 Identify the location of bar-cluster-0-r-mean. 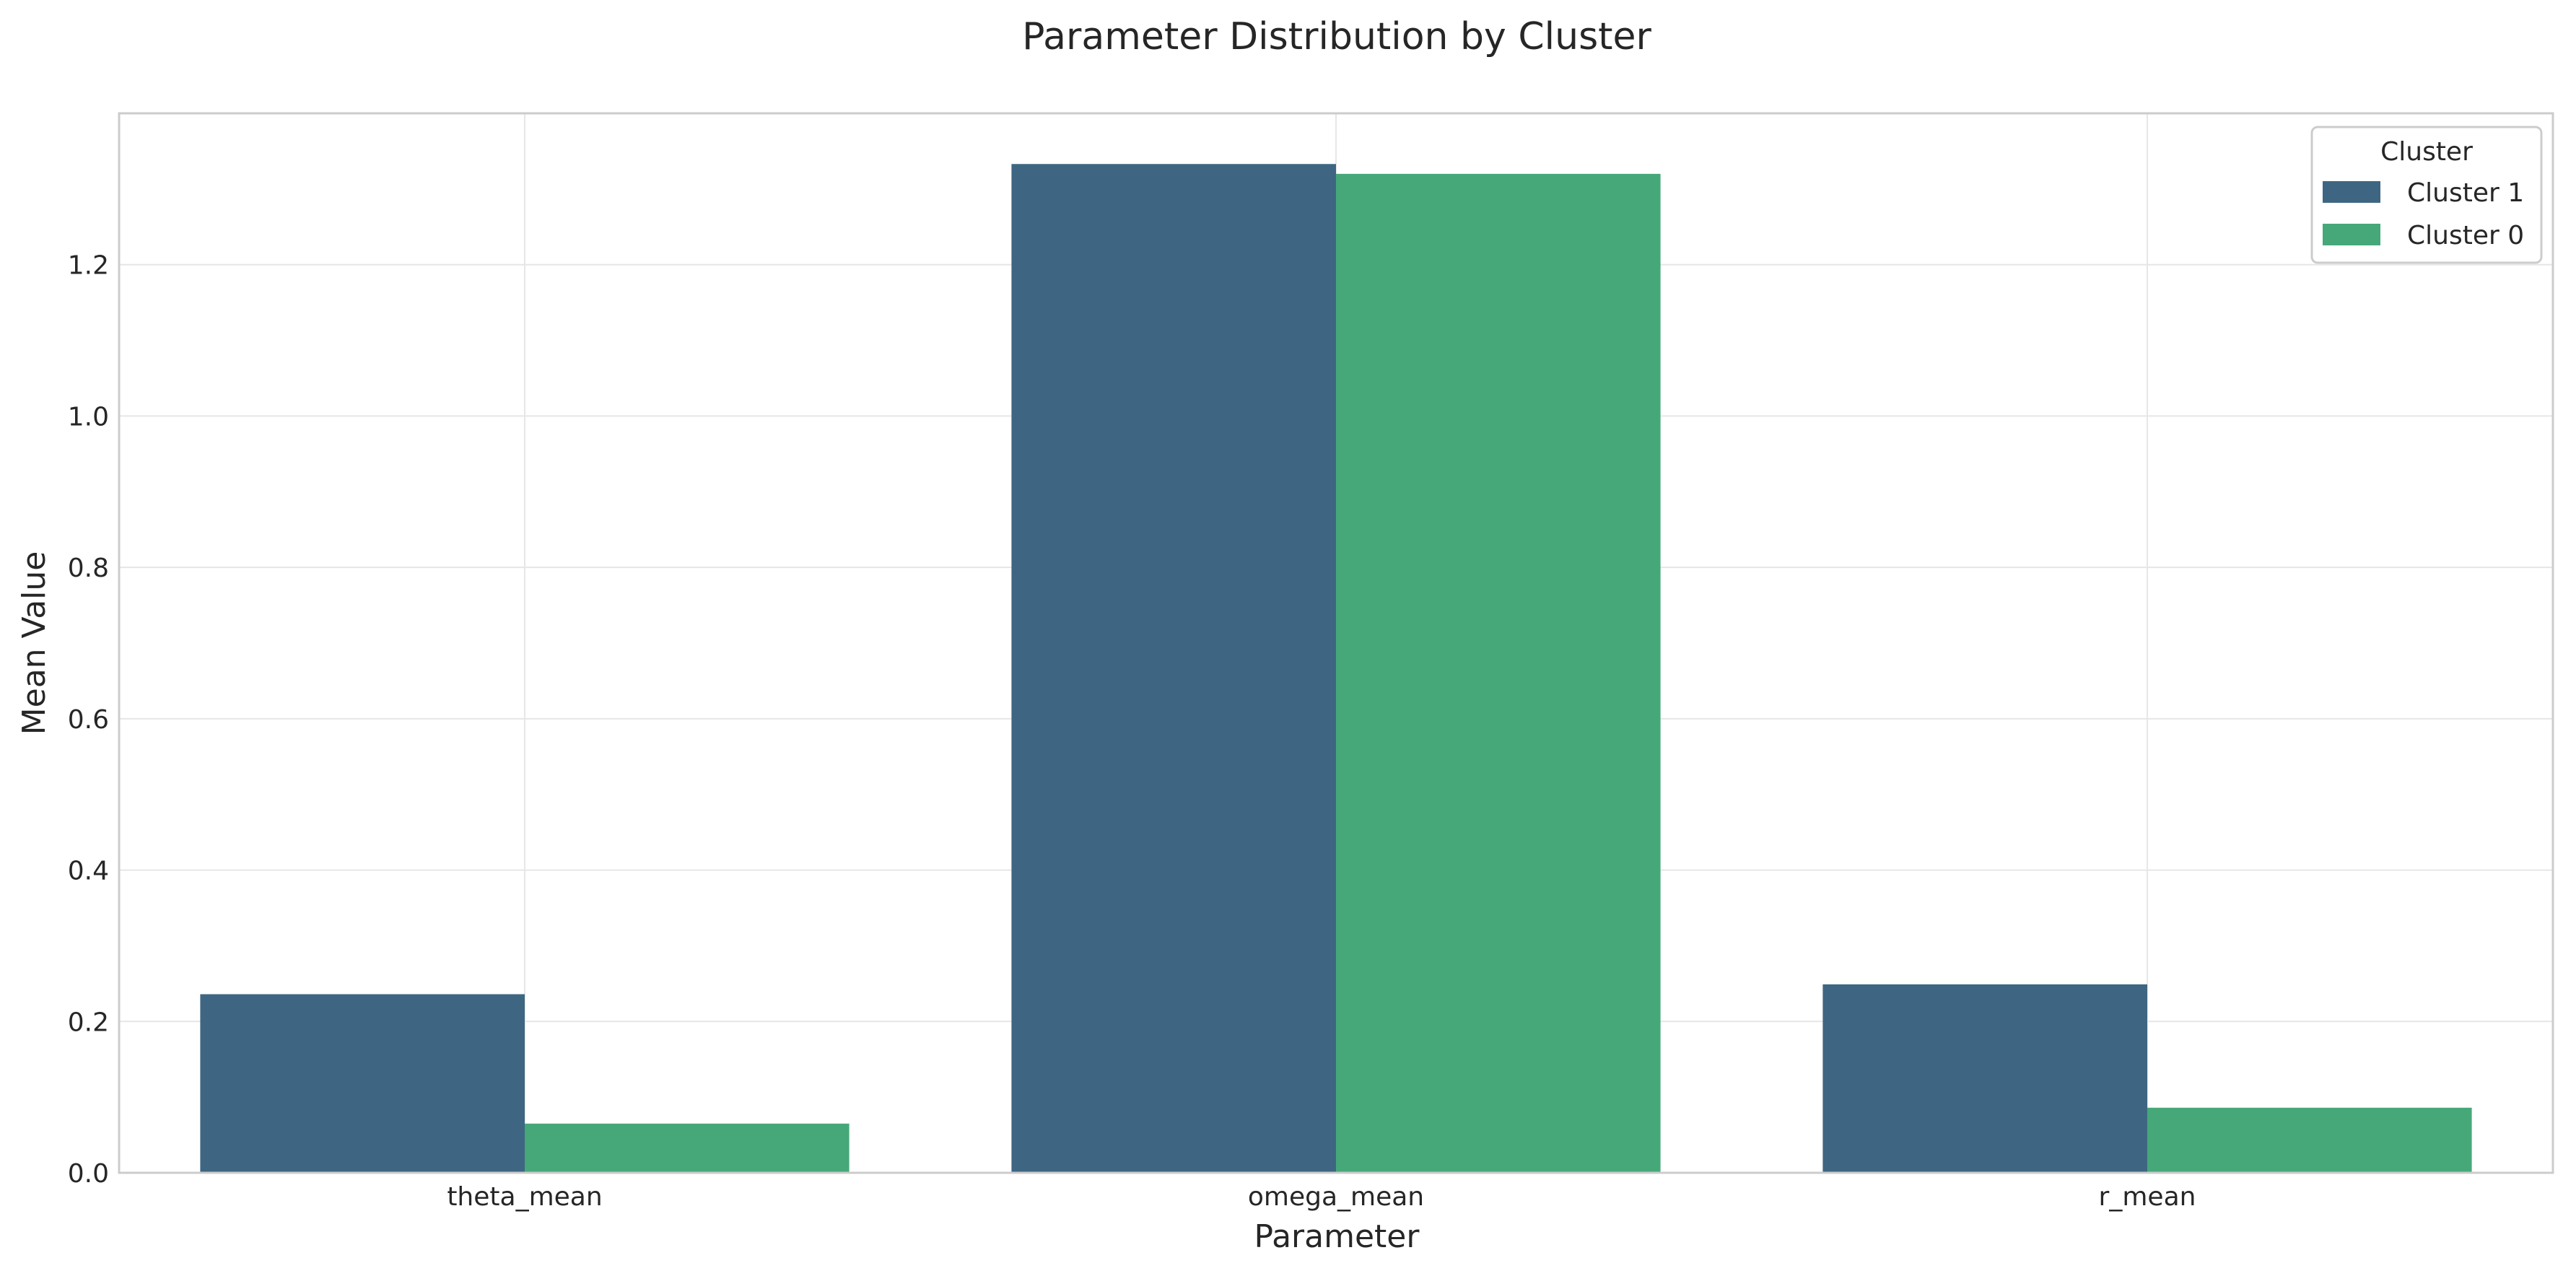
(2309, 1140).